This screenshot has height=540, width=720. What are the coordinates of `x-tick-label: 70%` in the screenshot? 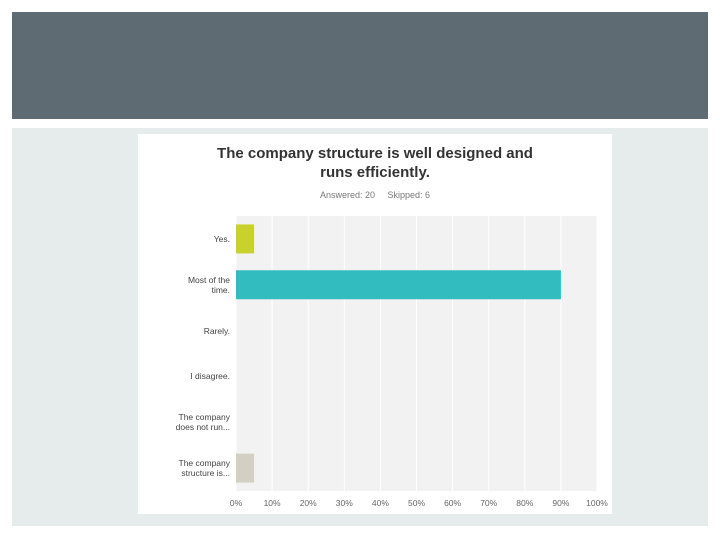 It's located at (488, 503).